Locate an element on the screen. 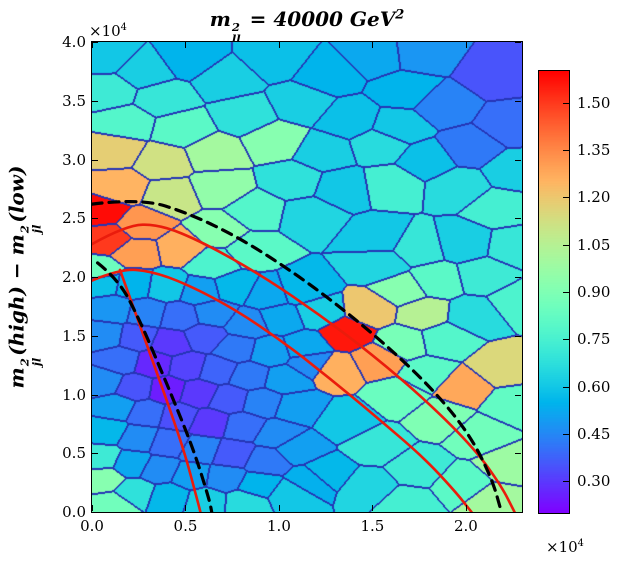 This screenshot has width=623, height=580. title-unit: GeV is located at coordinates (372, 19).